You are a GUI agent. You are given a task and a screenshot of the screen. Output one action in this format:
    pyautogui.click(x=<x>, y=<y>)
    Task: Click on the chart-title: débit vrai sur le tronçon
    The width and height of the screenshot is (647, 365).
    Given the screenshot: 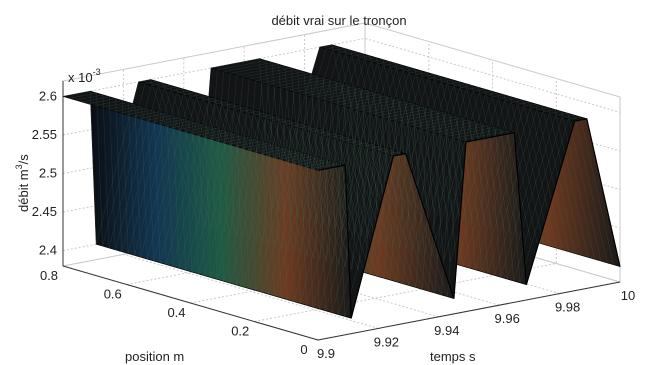 What is the action you would take?
    pyautogui.click(x=338, y=20)
    